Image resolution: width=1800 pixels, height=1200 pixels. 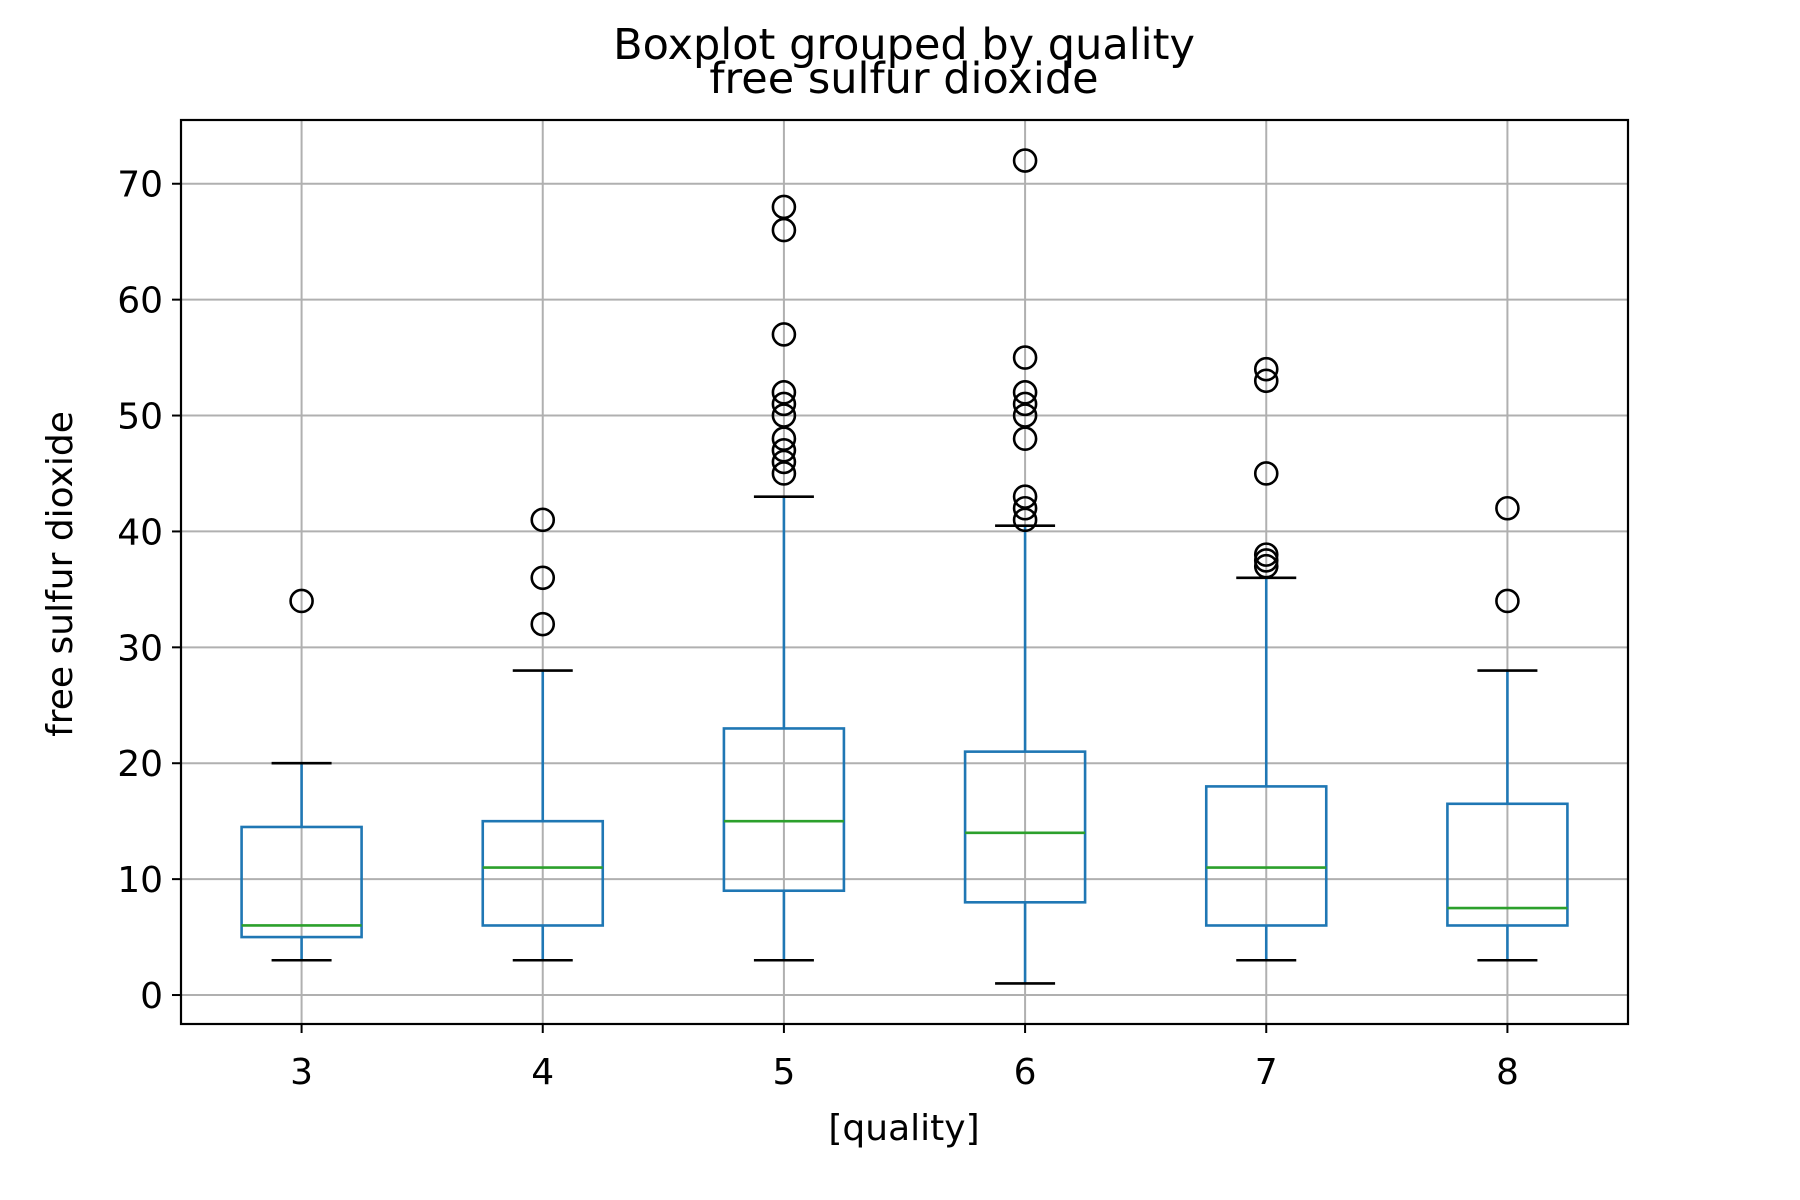 What do you see at coordinates (903, 1128) in the screenshot?
I see `x-axis-label: [quality]` at bounding box center [903, 1128].